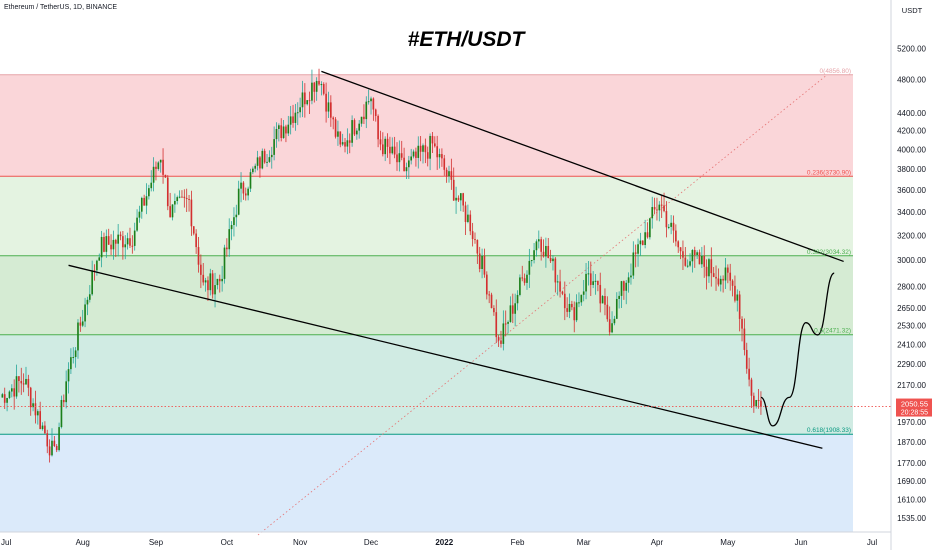 This screenshot has height=550, width=932. Describe the element at coordinates (911, 131) in the screenshot. I see `y-tick-label: 4200.00` at that location.